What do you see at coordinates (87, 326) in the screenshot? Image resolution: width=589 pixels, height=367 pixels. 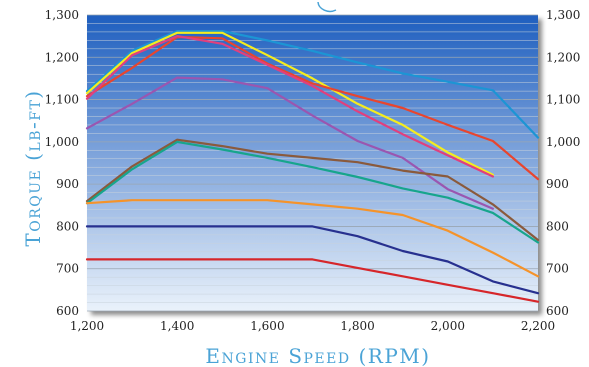 I see `x-tick-label: 1,200` at bounding box center [87, 326].